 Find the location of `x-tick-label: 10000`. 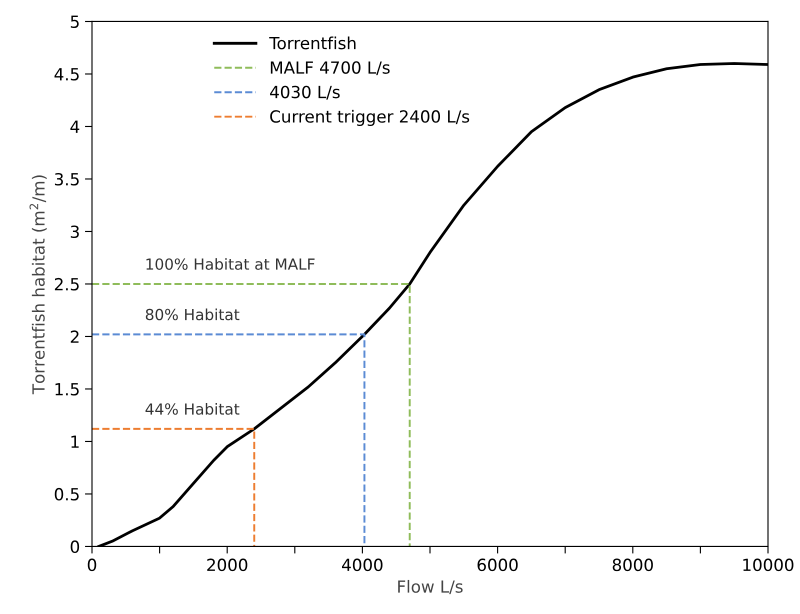

x-tick-label: 10000 is located at coordinates (768, 565).